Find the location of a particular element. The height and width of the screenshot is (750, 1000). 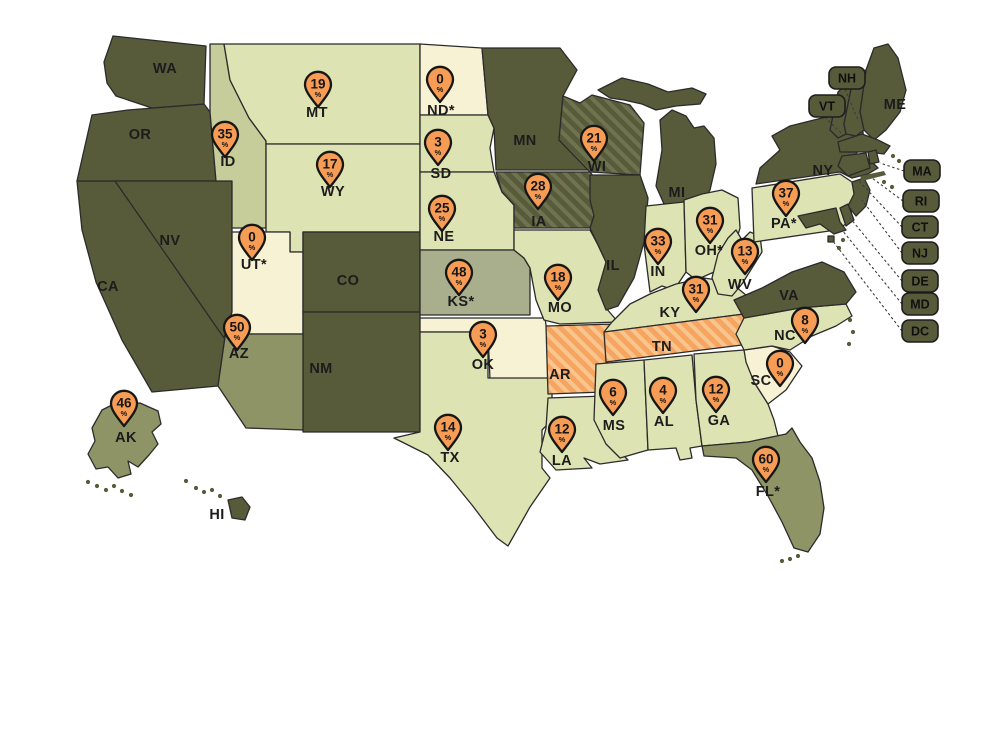

state-label-CA: CA is located at coordinates (108, 287).